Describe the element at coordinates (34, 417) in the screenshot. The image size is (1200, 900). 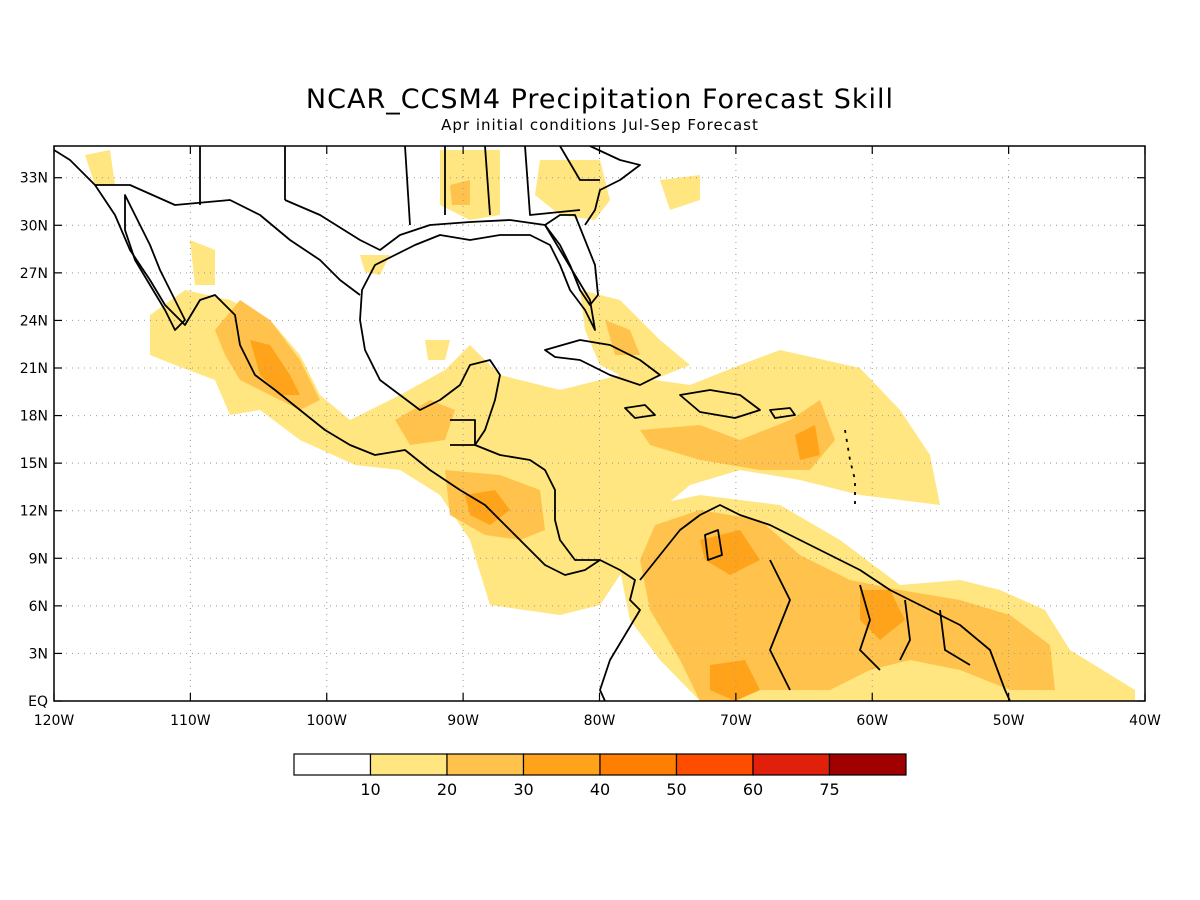
I see `lat-tick-label: 18N` at that location.